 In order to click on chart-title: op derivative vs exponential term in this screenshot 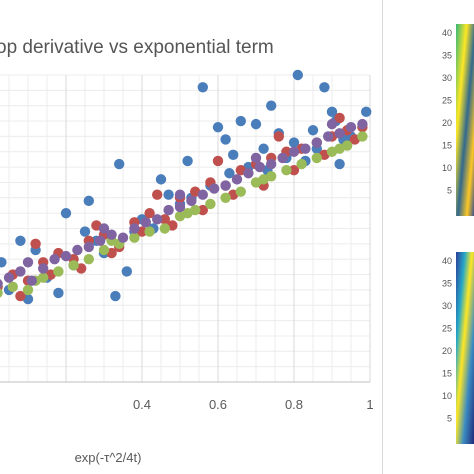, I will do `click(137, 47)`.